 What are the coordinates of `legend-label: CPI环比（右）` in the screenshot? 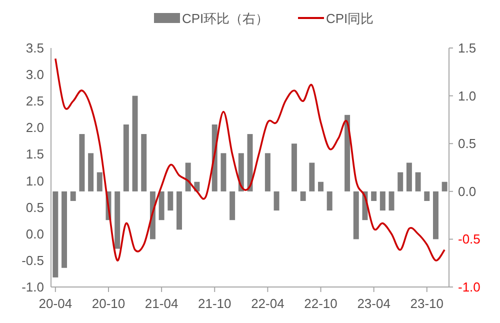 It's located at (225, 18).